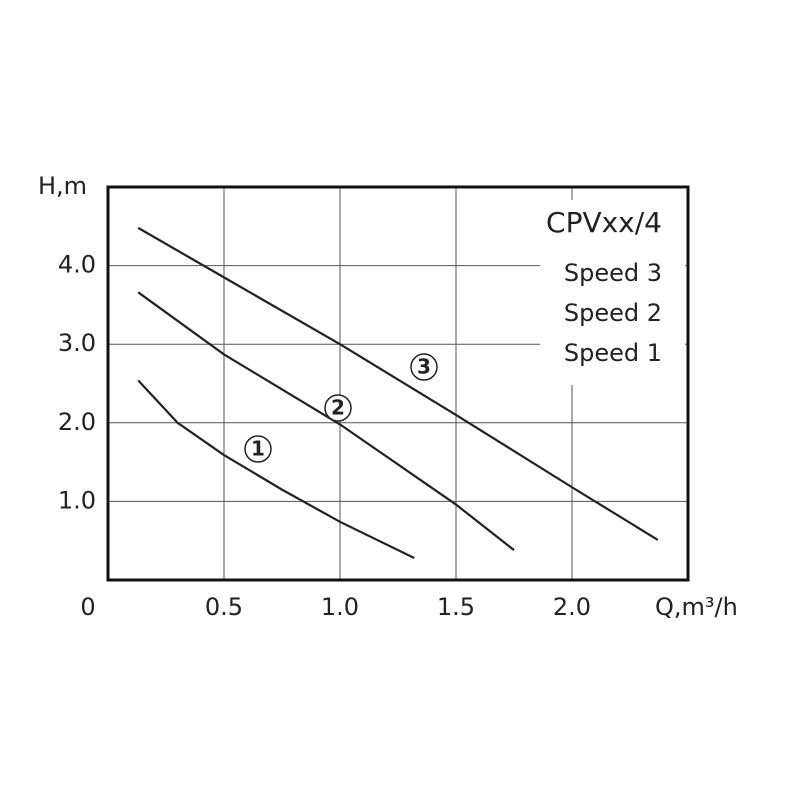 The image size is (800, 800). Describe the element at coordinates (77, 343) in the screenshot. I see `y-tick-label: 3.0` at that location.